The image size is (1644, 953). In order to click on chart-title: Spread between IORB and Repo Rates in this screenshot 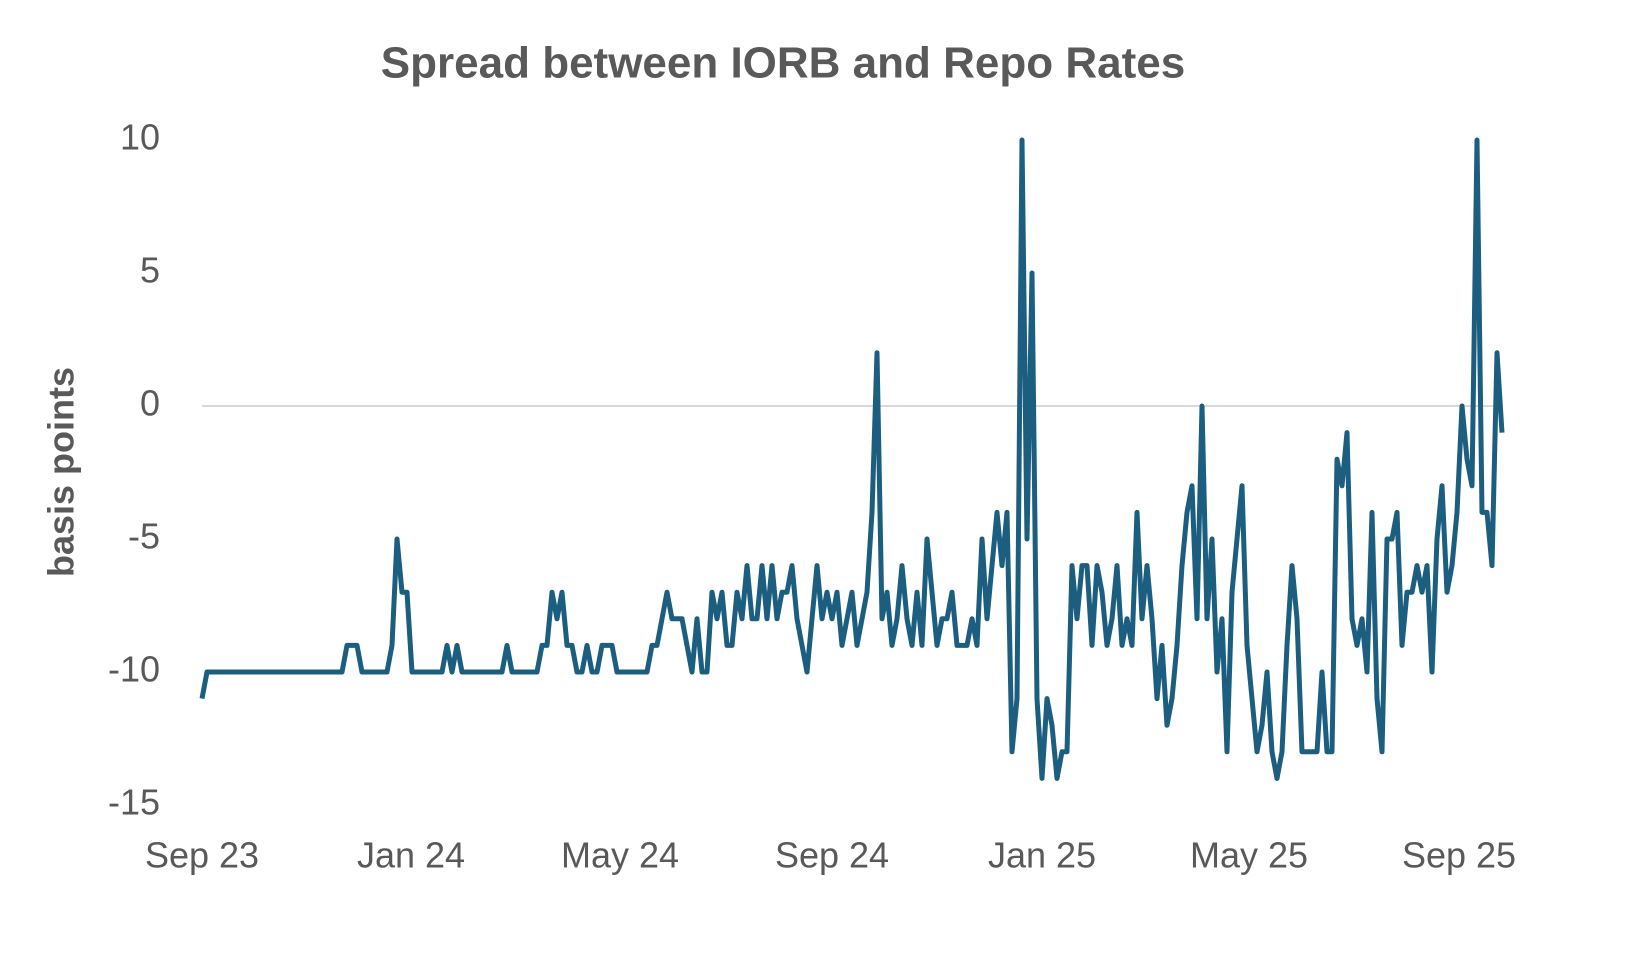, I will do `click(783, 63)`.